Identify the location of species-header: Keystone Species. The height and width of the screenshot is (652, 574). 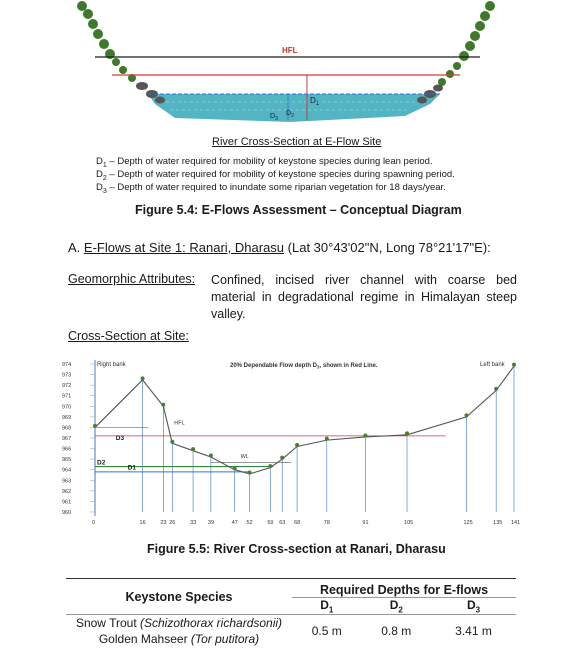
(179, 597).